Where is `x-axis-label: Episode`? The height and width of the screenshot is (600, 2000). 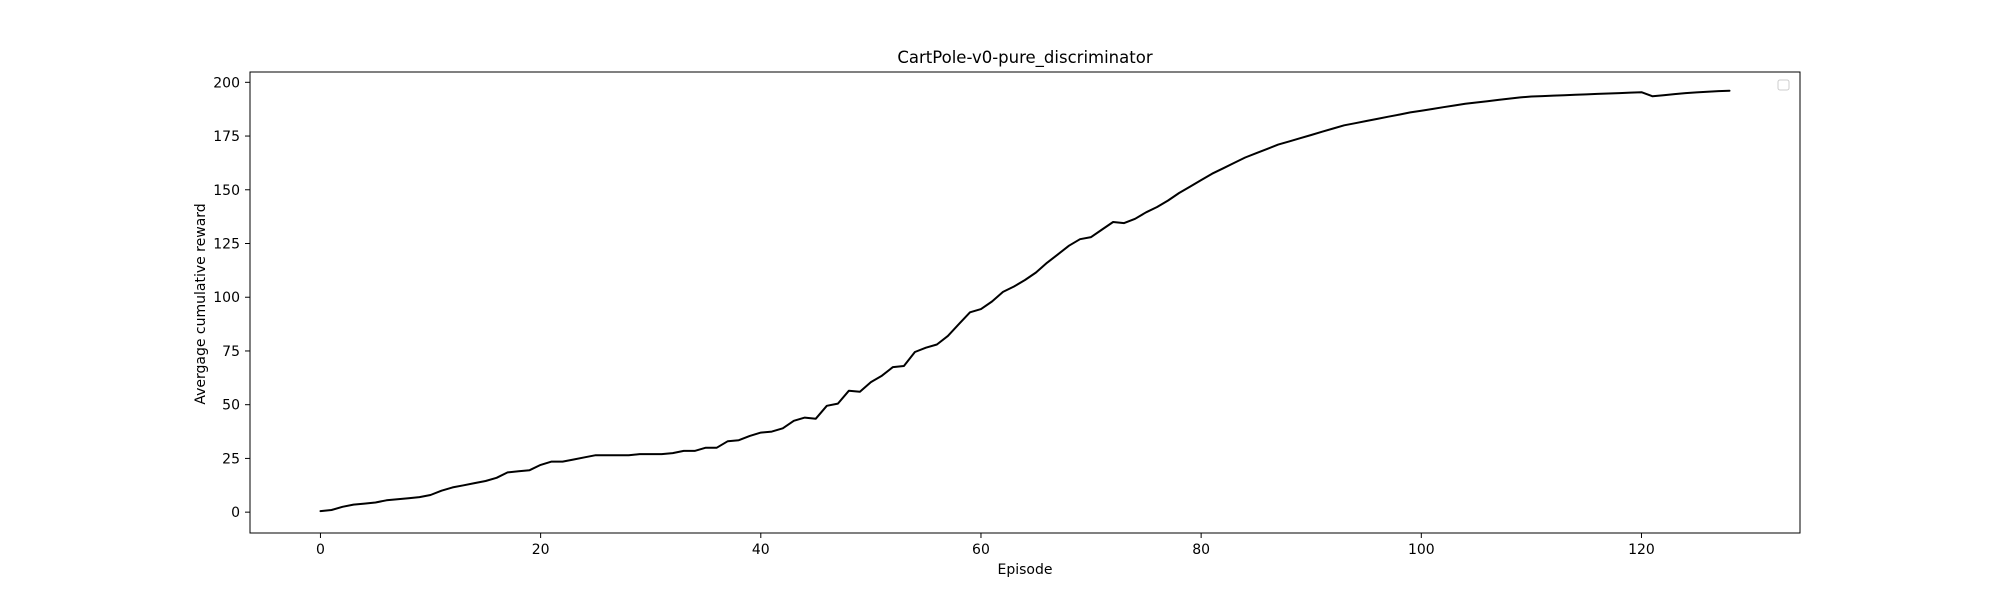
x-axis-label: Episode is located at coordinates (1025, 570).